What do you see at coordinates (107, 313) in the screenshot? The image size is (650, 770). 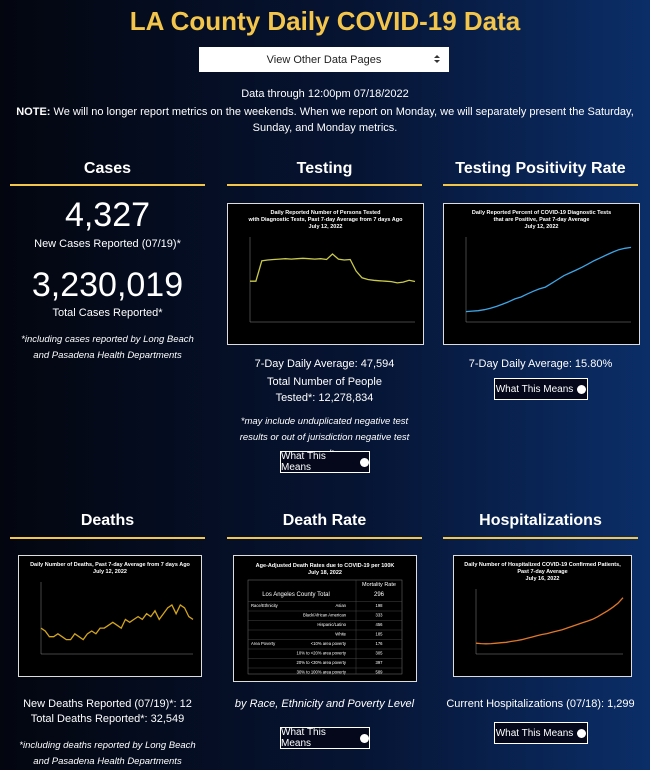 I see `total-cases-label: Total Cases Reported*` at bounding box center [107, 313].